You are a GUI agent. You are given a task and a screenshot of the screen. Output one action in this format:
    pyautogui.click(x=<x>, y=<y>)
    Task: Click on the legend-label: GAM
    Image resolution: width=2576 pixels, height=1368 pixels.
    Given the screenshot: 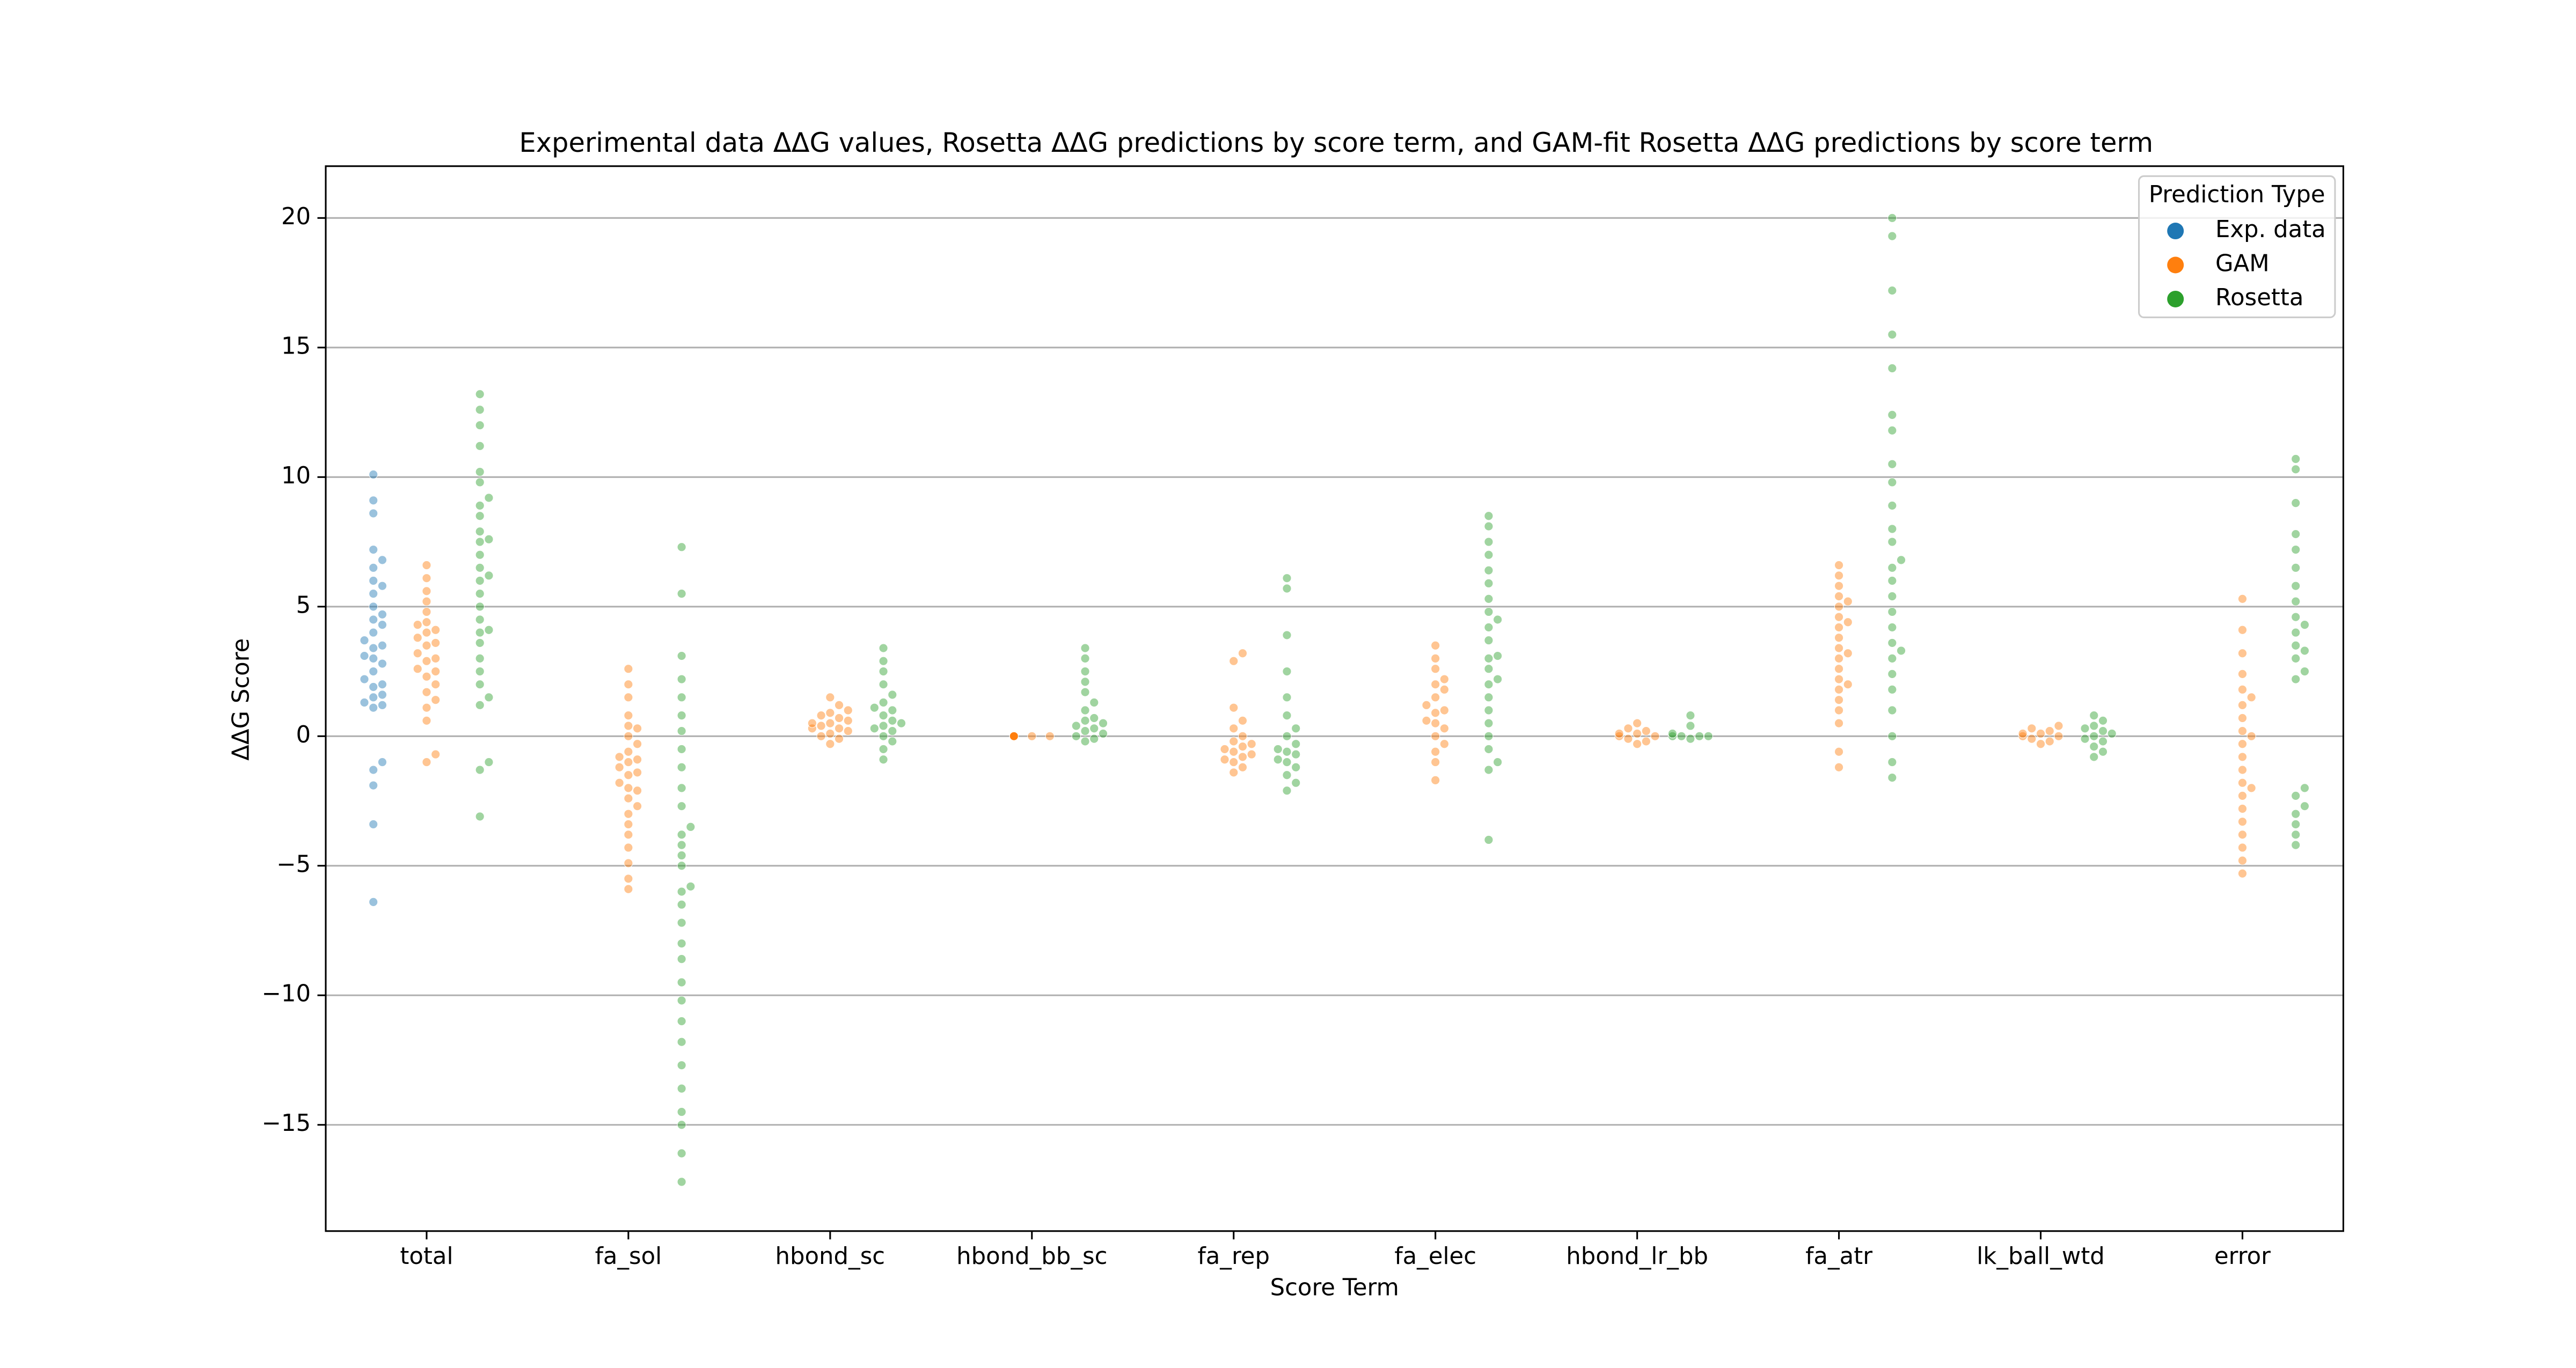 What is the action you would take?
    pyautogui.click(x=2242, y=263)
    